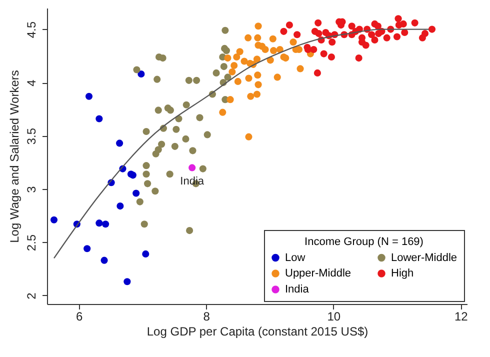 This screenshot has width=490, height=357. Describe the element at coordinates (192, 182) in the screenshot. I see `annotation: India` at that location.